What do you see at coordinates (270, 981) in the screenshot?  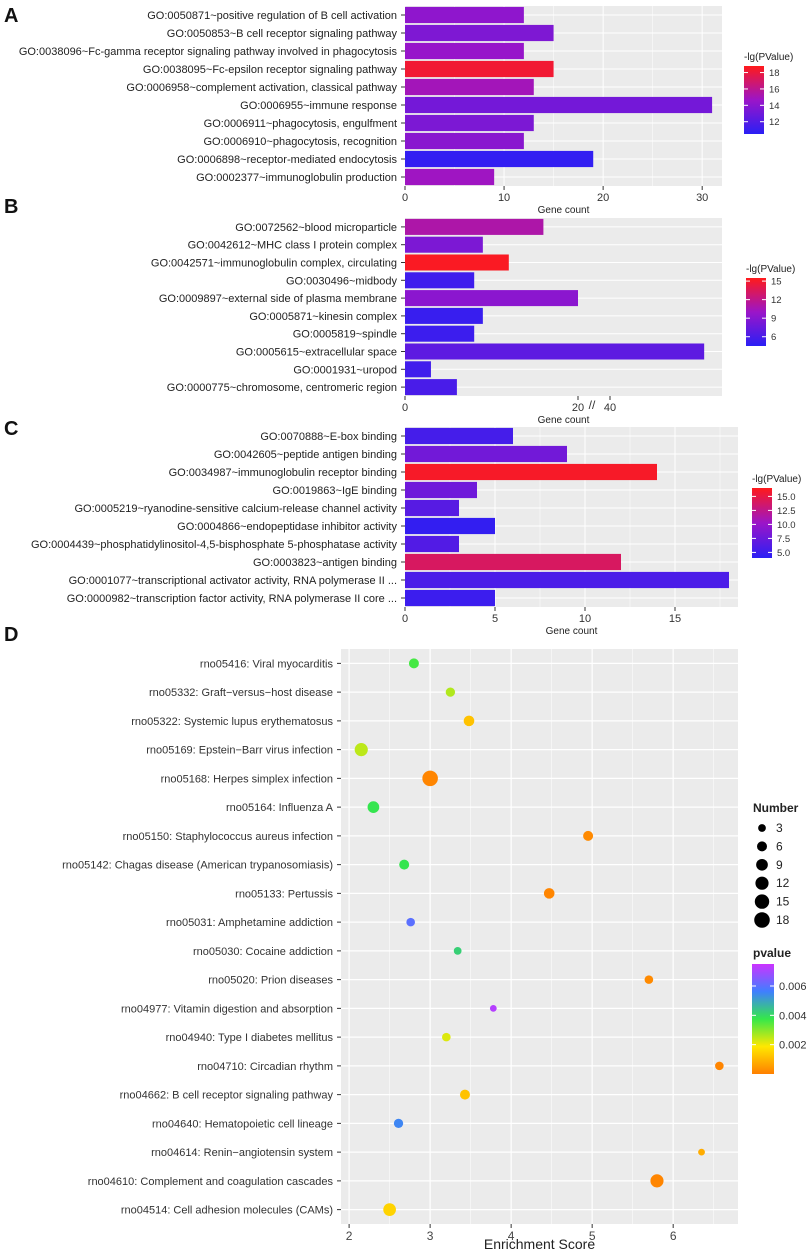 I see `y-tick-label: rno05020: Prion diseases` at bounding box center [270, 981].